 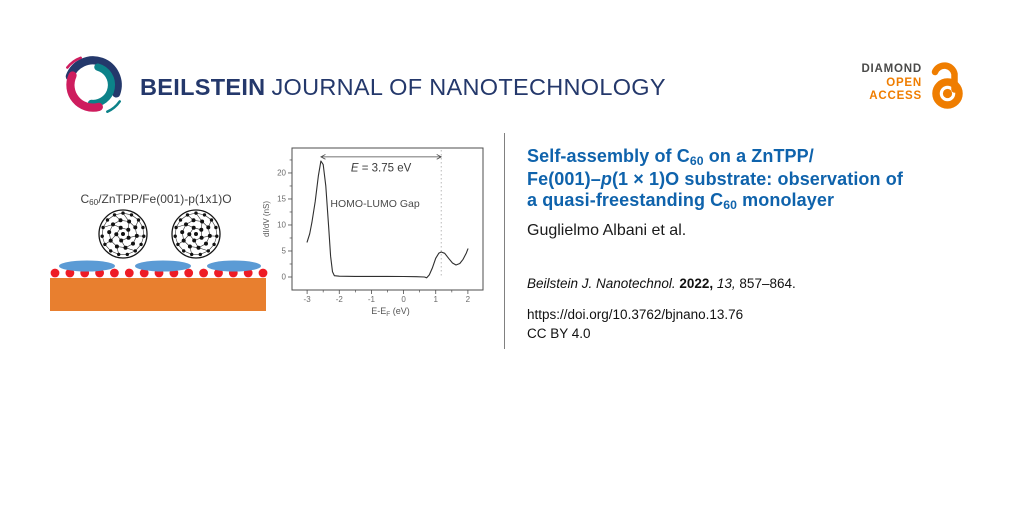 I want to click on open-access-lock-icon, so click(x=947, y=85).